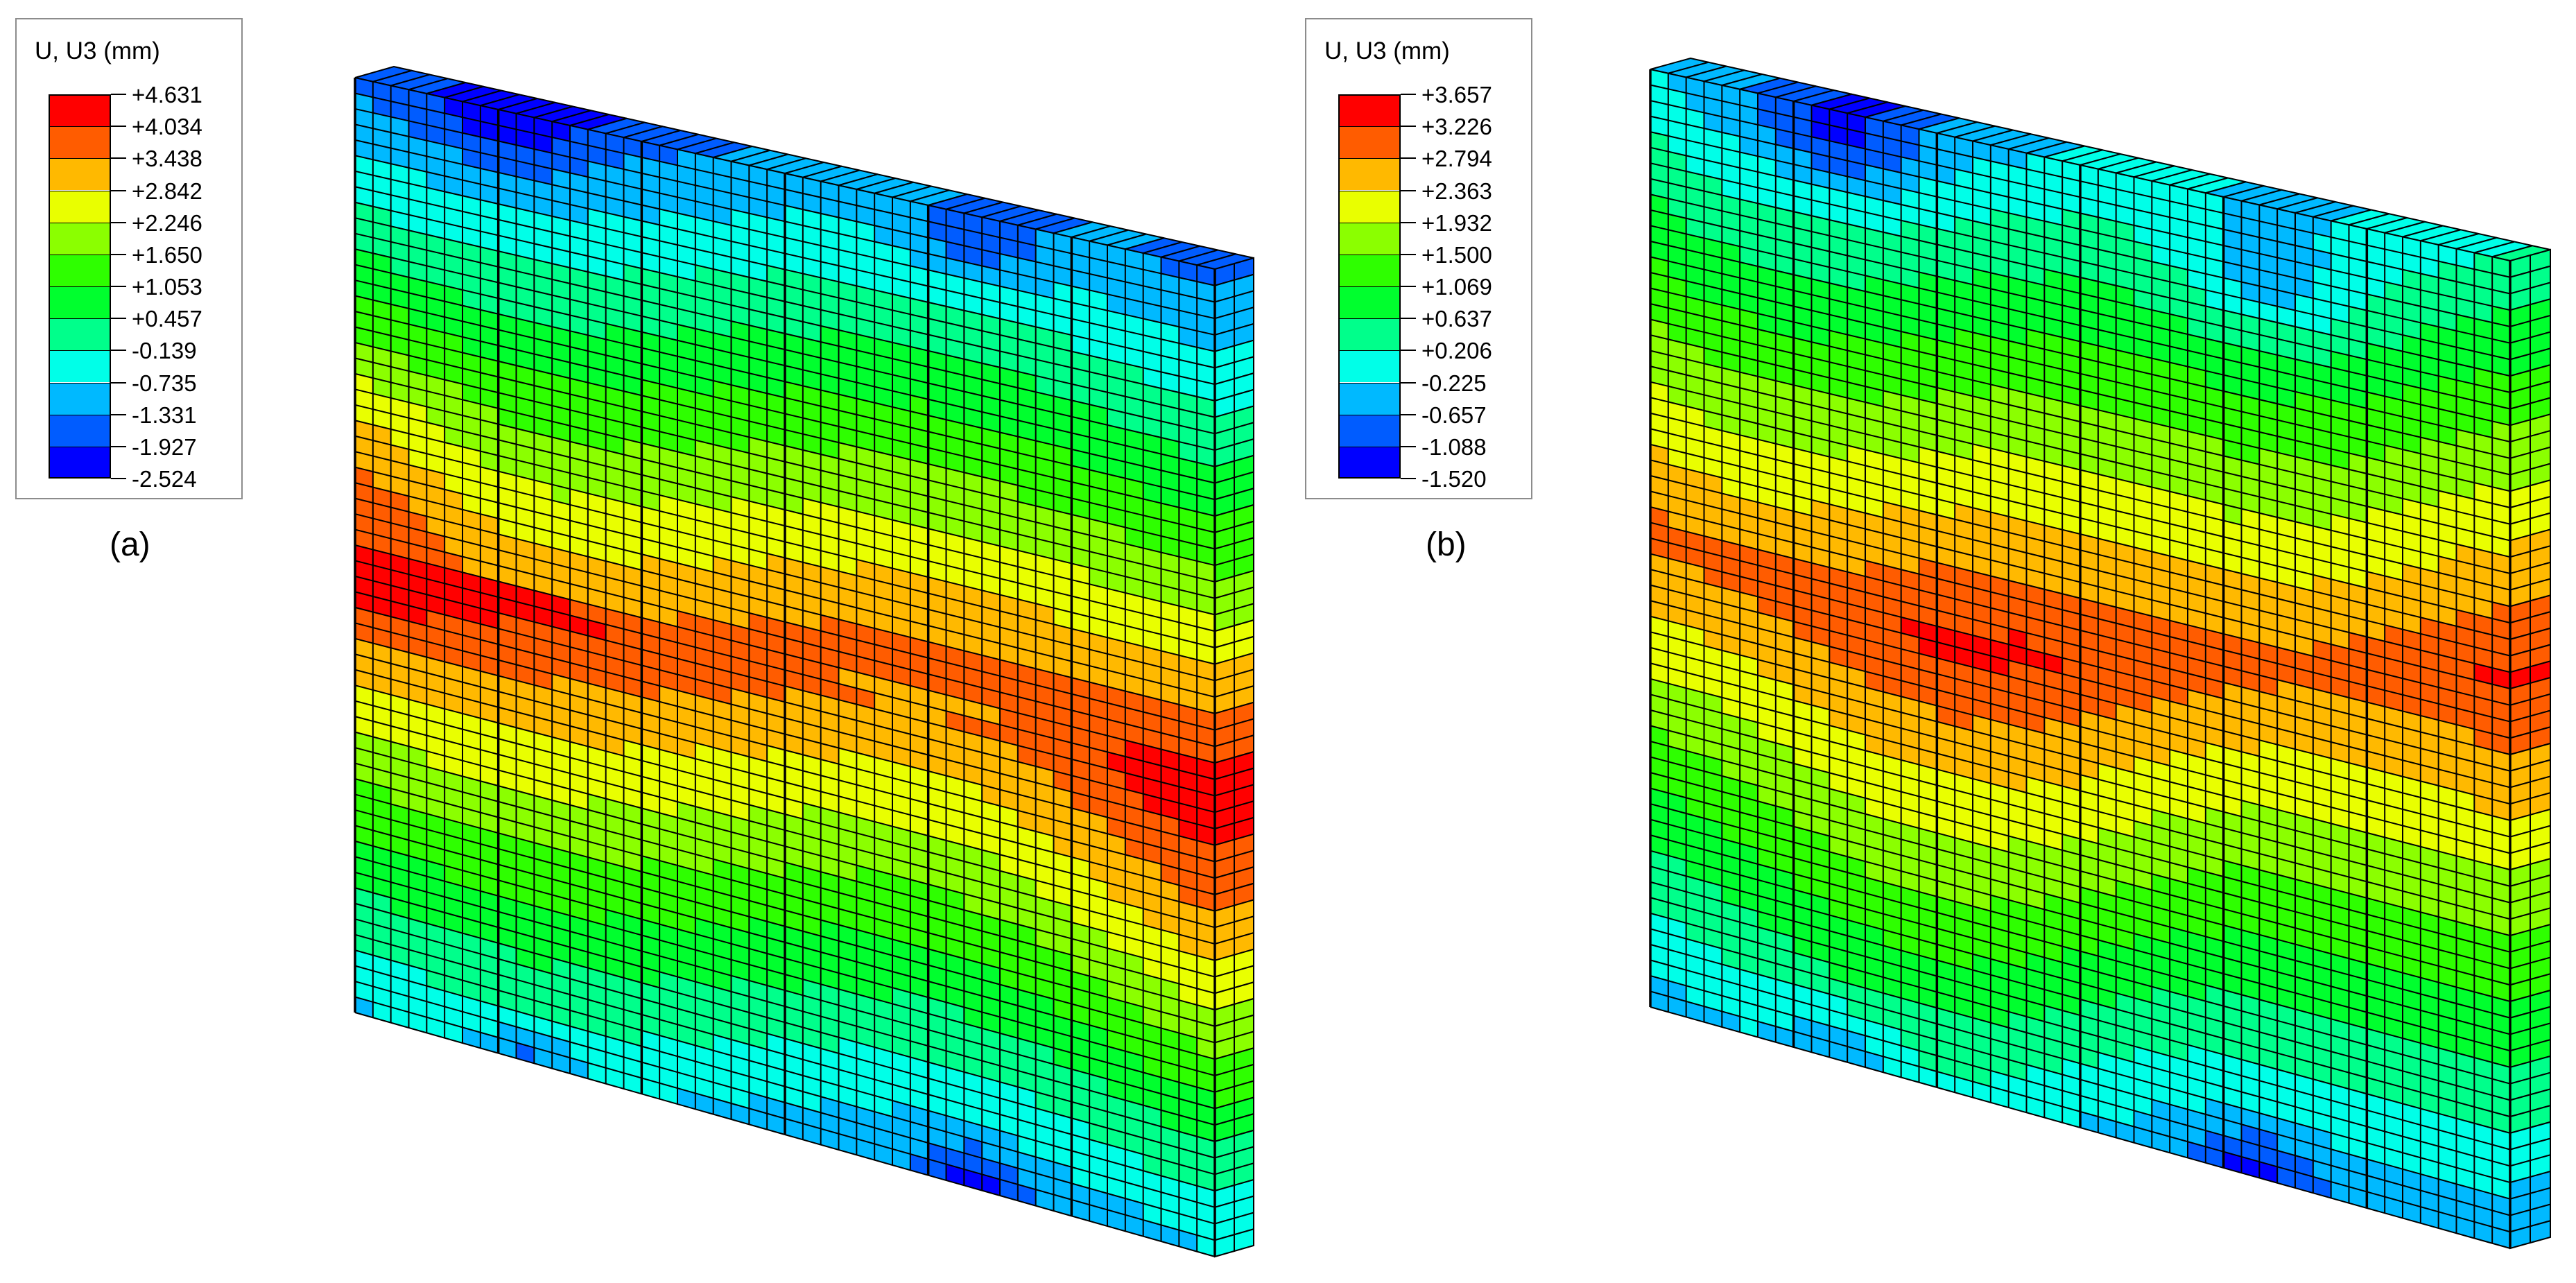 Image resolution: width=2576 pixels, height=1283 pixels. Describe the element at coordinates (1454, 415) in the screenshot. I see `legend-value-label: -0.657` at that location.